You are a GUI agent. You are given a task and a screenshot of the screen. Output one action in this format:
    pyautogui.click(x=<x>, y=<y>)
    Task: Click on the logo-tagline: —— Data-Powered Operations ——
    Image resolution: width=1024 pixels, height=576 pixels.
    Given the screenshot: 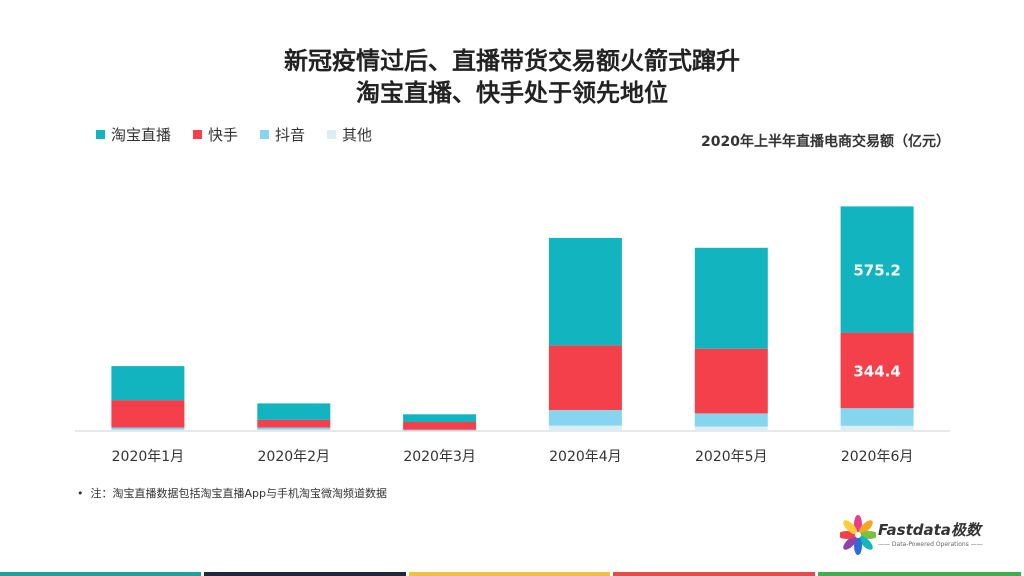 What is the action you would take?
    pyautogui.click(x=930, y=544)
    